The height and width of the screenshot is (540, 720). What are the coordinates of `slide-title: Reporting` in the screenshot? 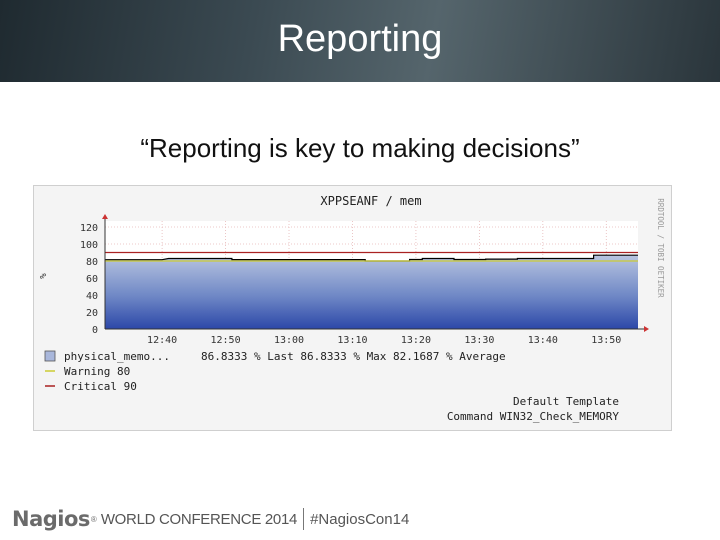 It's located at (360, 39).